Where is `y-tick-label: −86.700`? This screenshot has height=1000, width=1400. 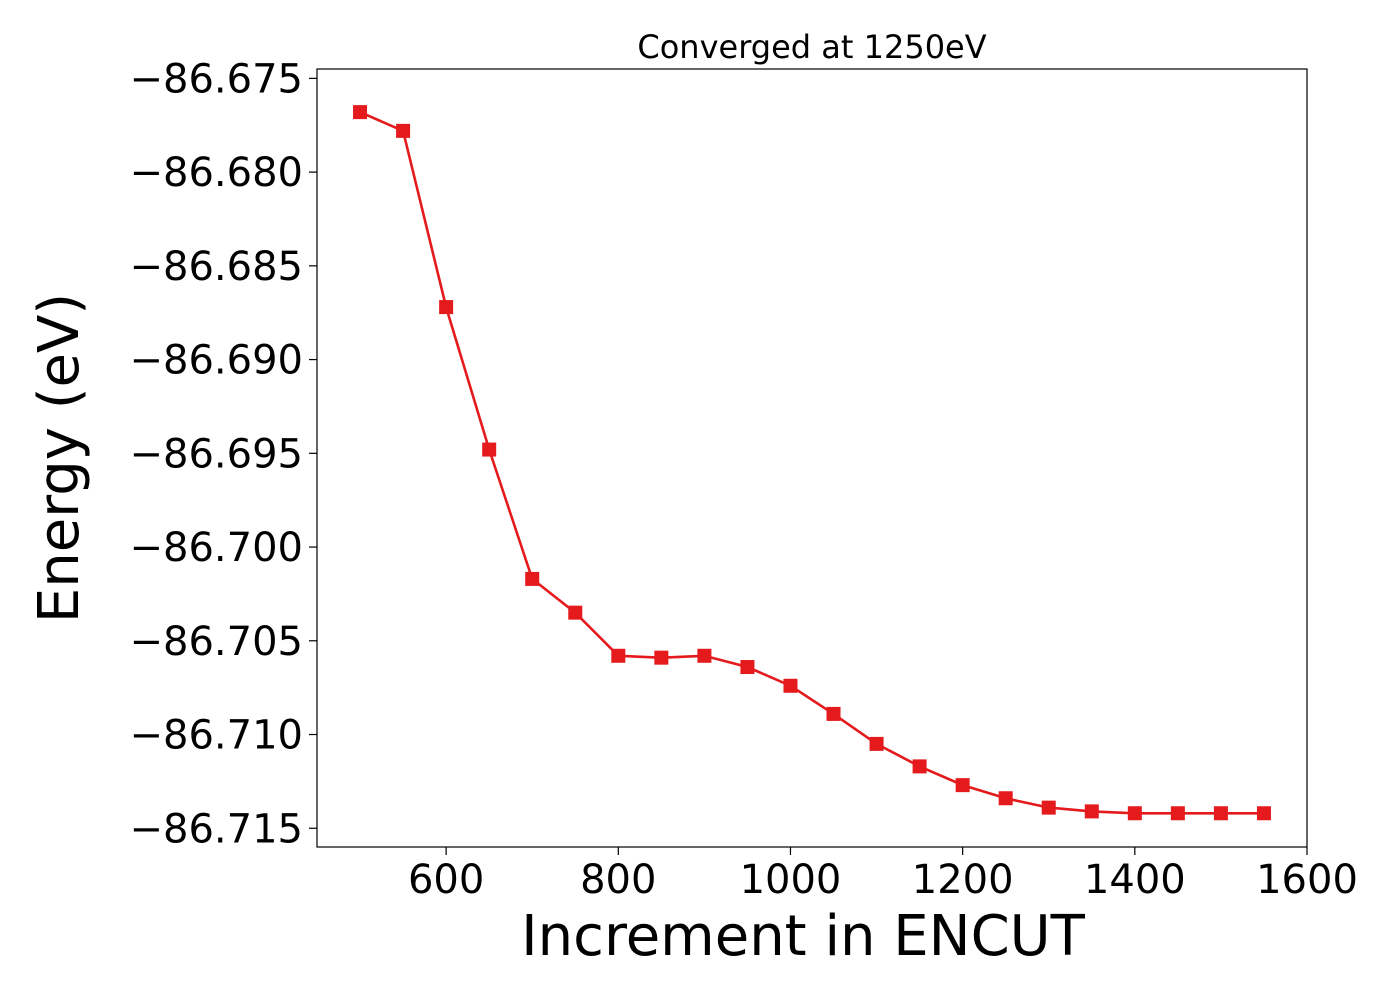 y-tick-label: −86.700 is located at coordinates (216, 548).